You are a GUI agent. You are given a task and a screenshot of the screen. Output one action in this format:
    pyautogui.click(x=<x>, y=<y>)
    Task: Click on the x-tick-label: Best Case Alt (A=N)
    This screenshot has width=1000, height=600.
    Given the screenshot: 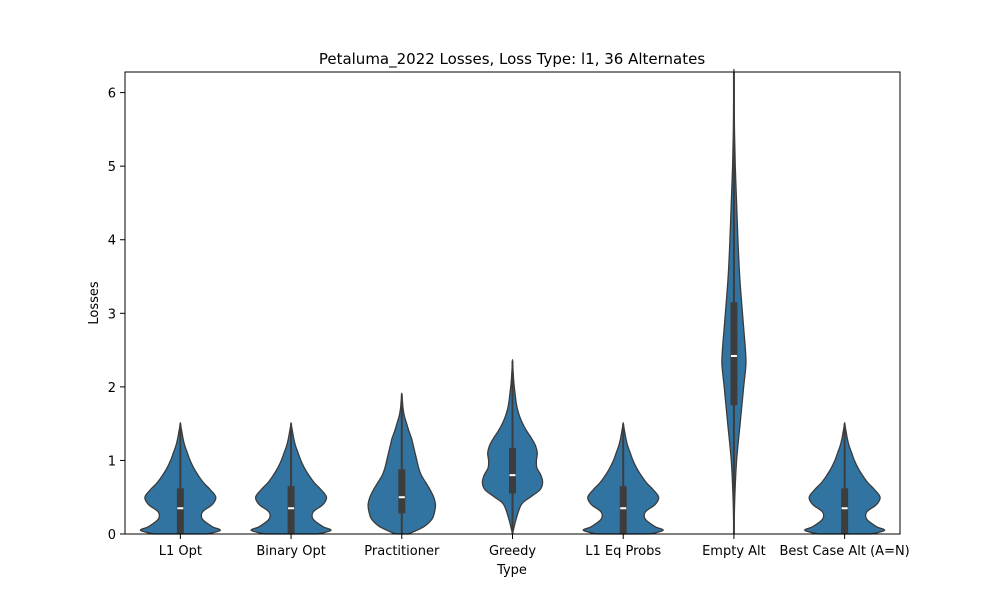 What is the action you would take?
    pyautogui.click(x=845, y=551)
    